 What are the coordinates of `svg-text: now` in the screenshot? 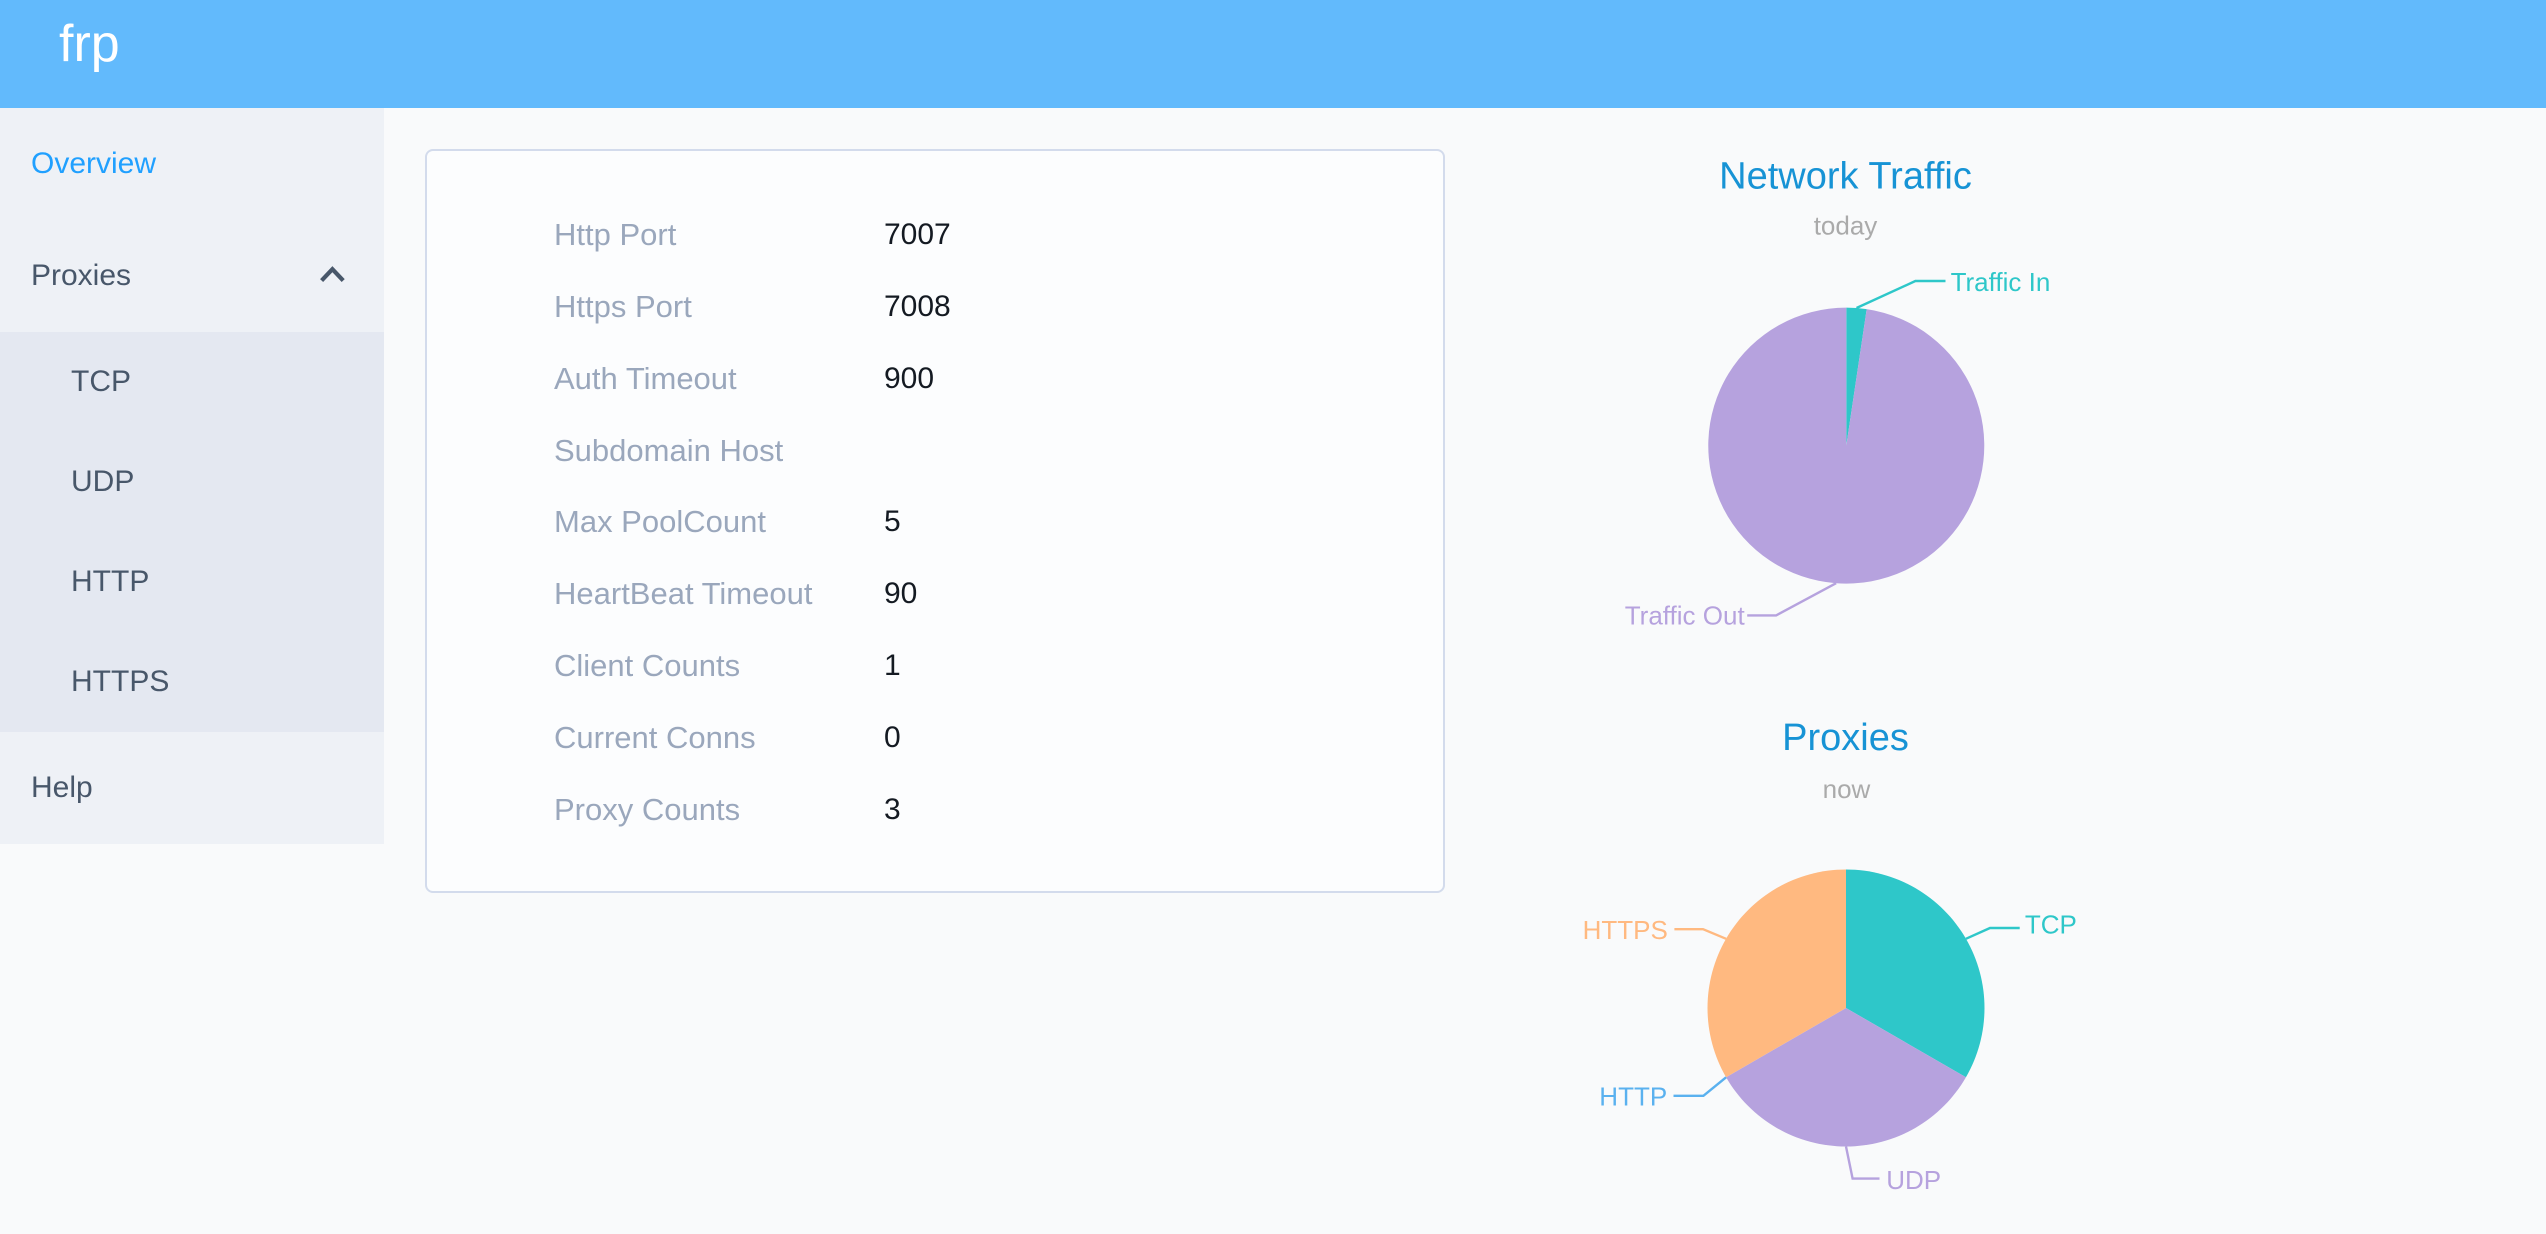 It's located at (1847, 789).